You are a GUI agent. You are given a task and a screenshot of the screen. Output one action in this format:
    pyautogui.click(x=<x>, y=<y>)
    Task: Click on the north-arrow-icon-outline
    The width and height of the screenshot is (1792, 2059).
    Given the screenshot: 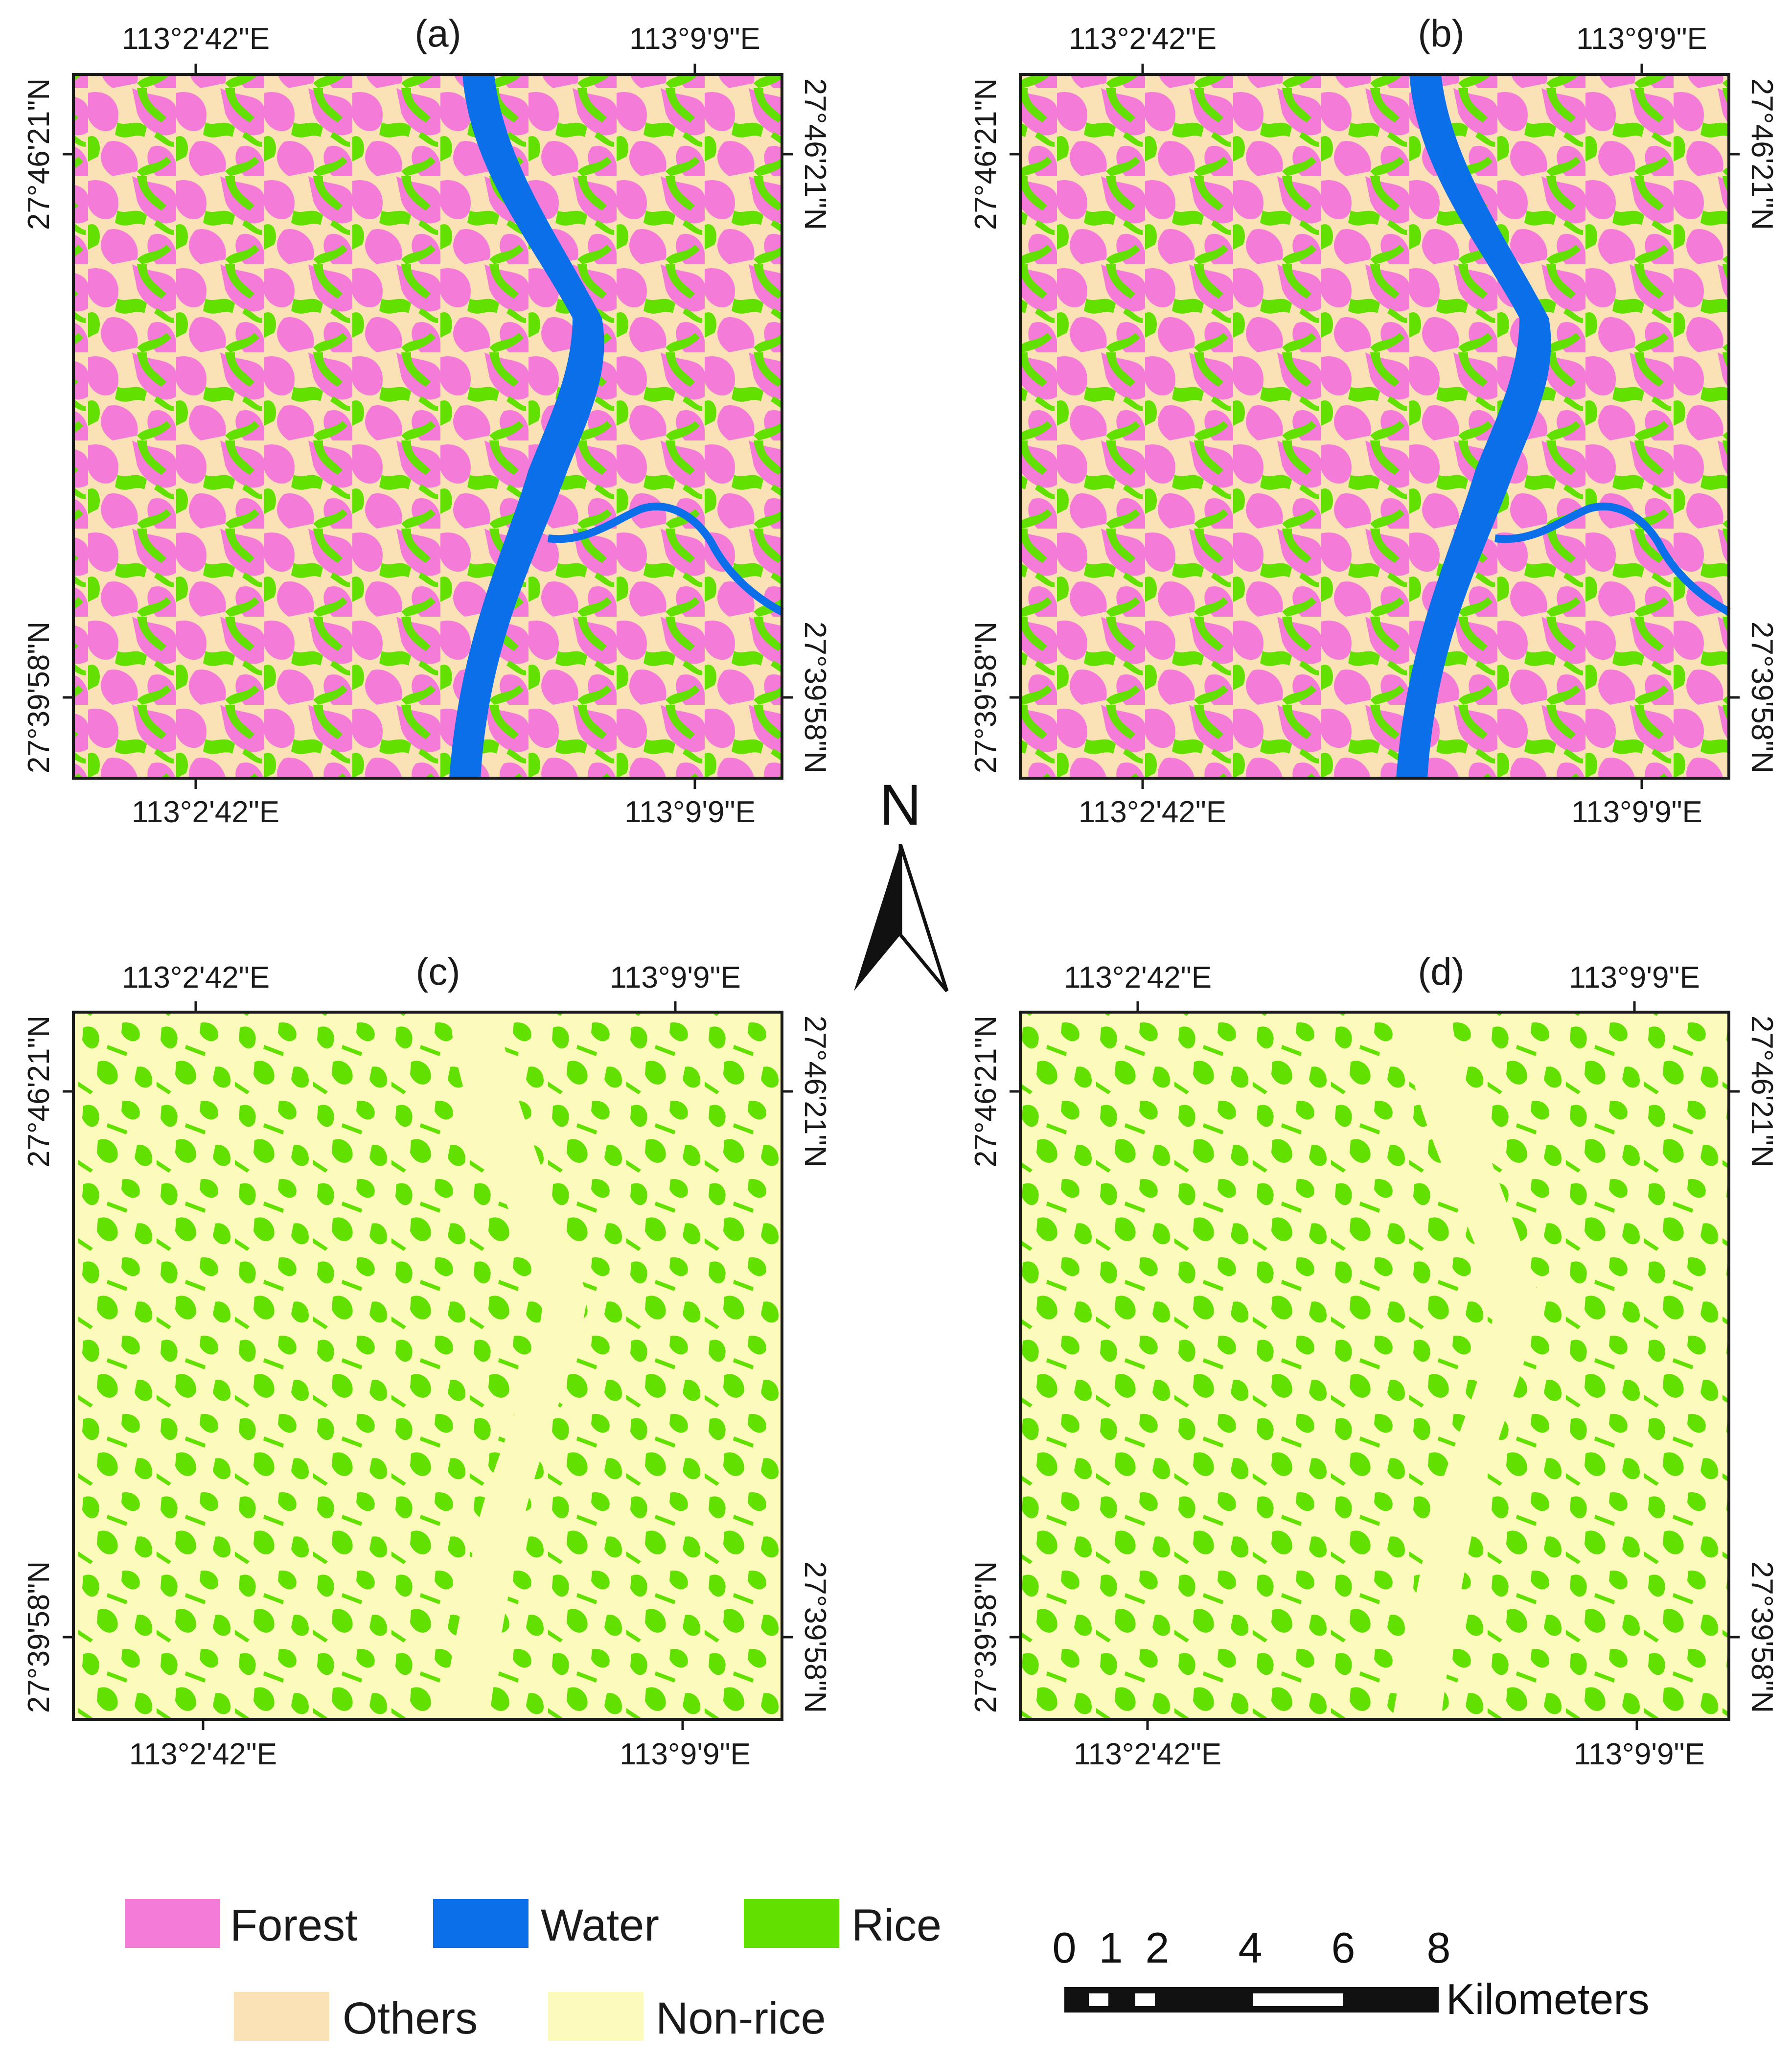 What is the action you would take?
    pyautogui.click(x=923, y=918)
    